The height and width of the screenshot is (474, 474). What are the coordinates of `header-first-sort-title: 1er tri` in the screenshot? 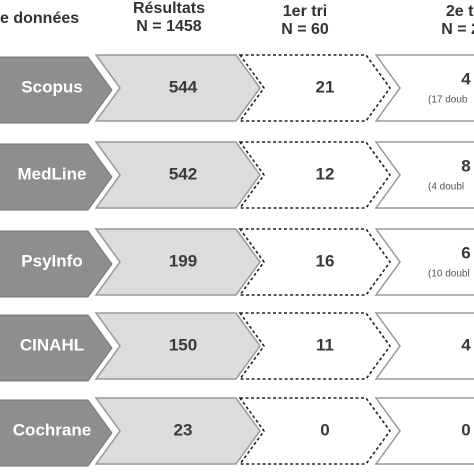 It's located at (305, 11).